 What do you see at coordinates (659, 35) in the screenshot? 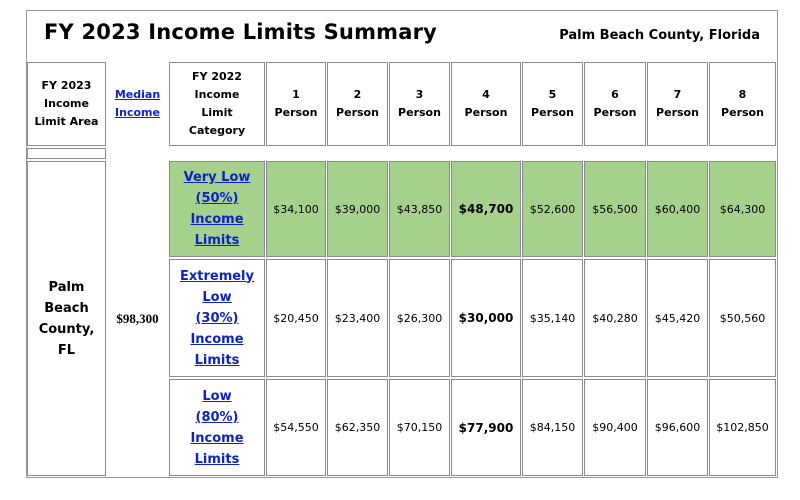
I see `county-label: Palm Beach County, Florida` at bounding box center [659, 35].